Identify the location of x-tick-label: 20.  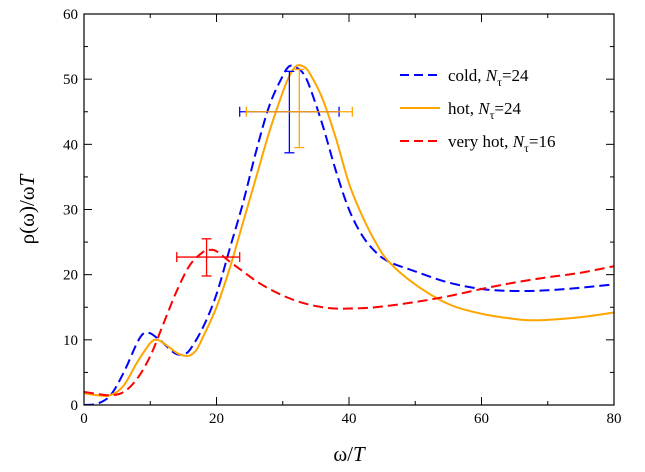
(216, 419).